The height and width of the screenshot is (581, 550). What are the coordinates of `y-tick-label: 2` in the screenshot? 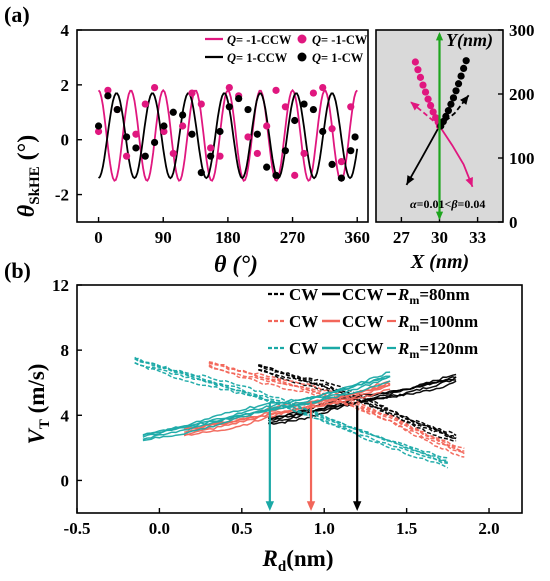 It's located at (65, 85).